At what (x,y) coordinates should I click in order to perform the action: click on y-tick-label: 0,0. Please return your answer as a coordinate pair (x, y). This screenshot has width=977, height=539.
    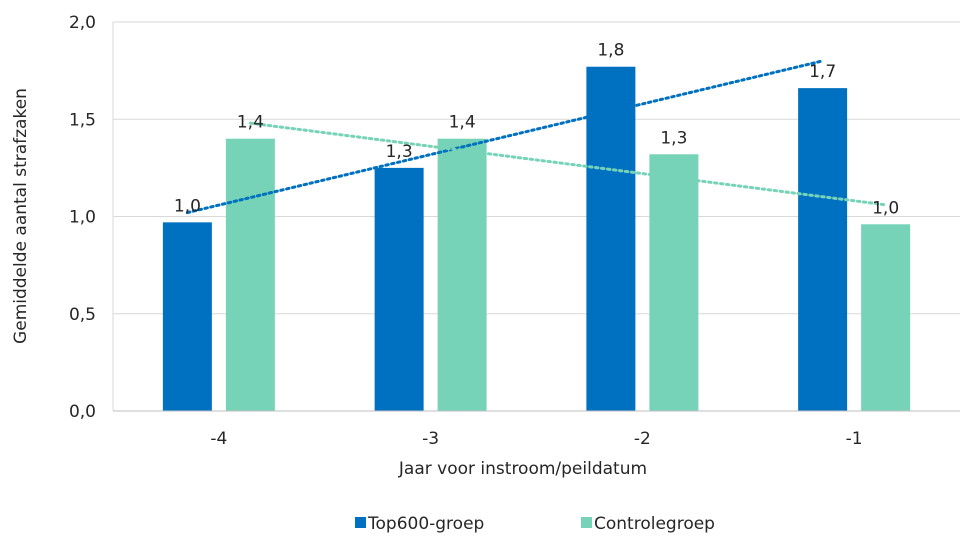
    Looking at the image, I should click on (82, 412).